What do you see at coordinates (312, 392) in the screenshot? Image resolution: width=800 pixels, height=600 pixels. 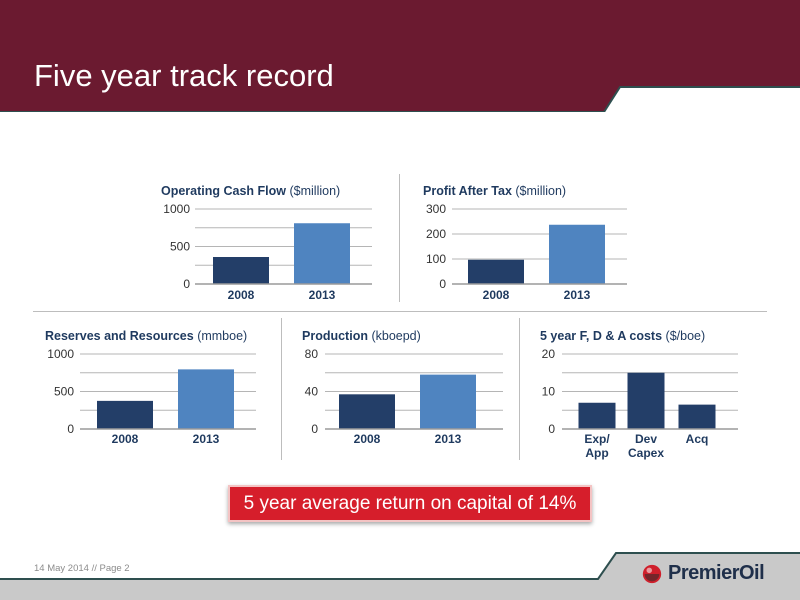 I see `y-tick-label: 40` at bounding box center [312, 392].